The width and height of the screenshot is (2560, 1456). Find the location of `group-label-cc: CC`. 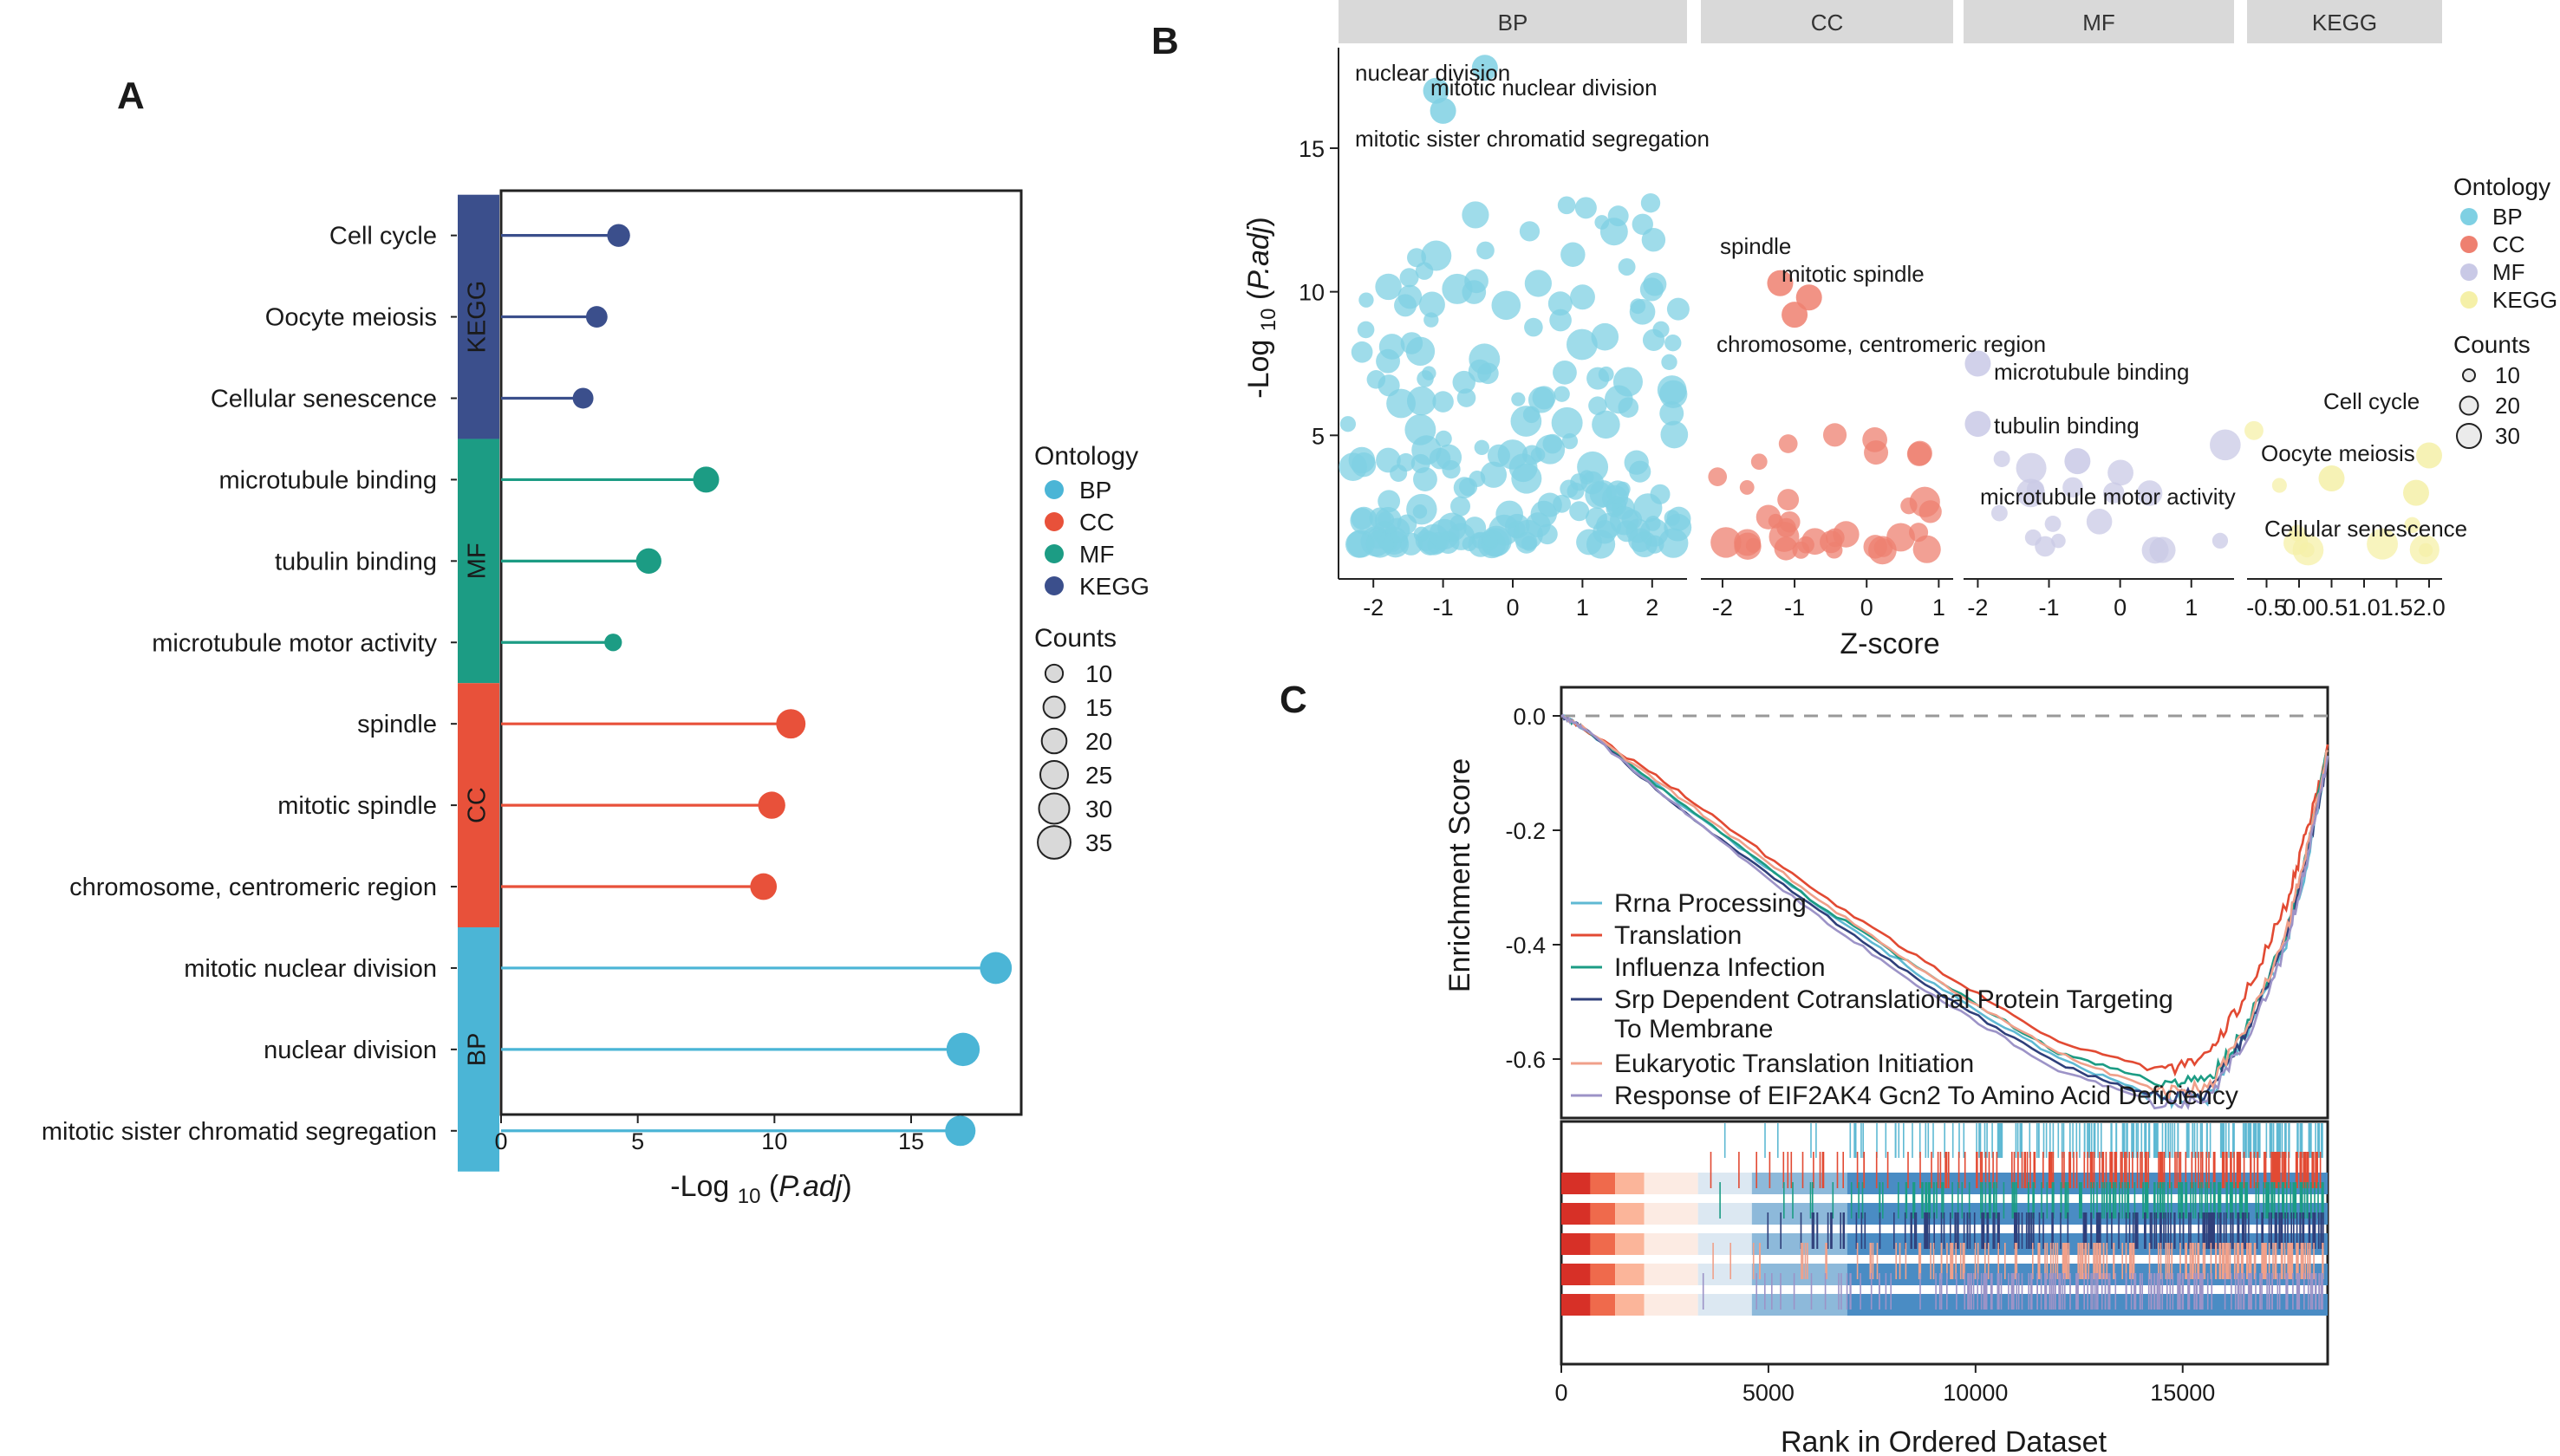

group-label-cc: CC is located at coordinates (478, 805).